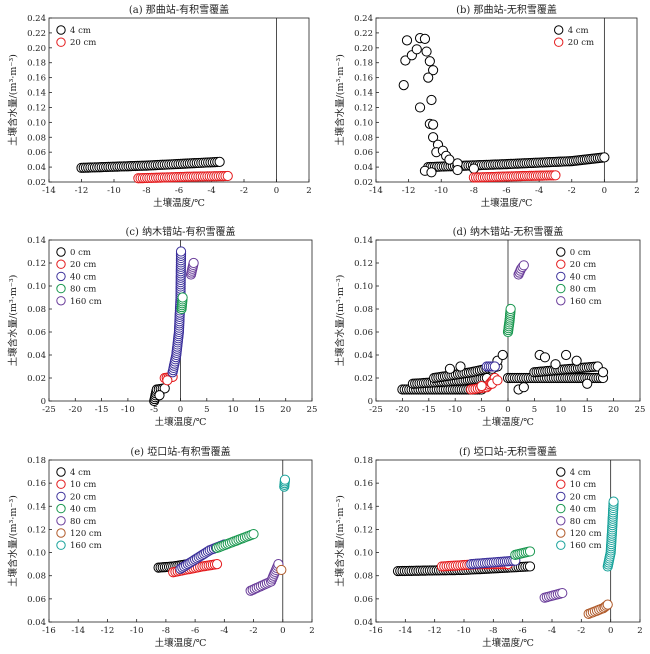 The width and height of the screenshot is (650, 654). I want to click on legend-label: 0 cm, so click(580, 253).